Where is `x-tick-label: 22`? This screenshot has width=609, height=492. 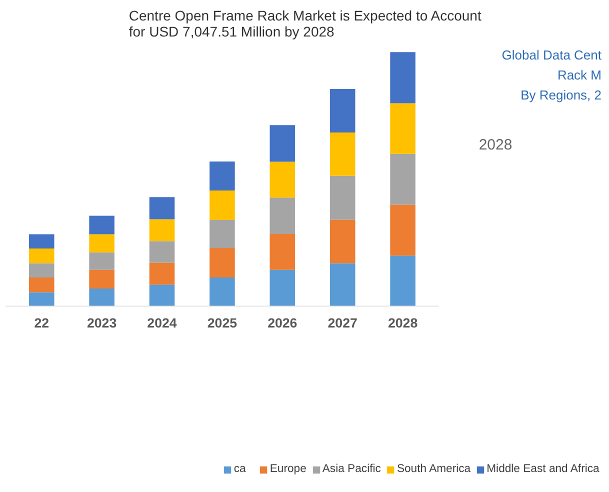 x-tick-label: 22 is located at coordinates (42, 323).